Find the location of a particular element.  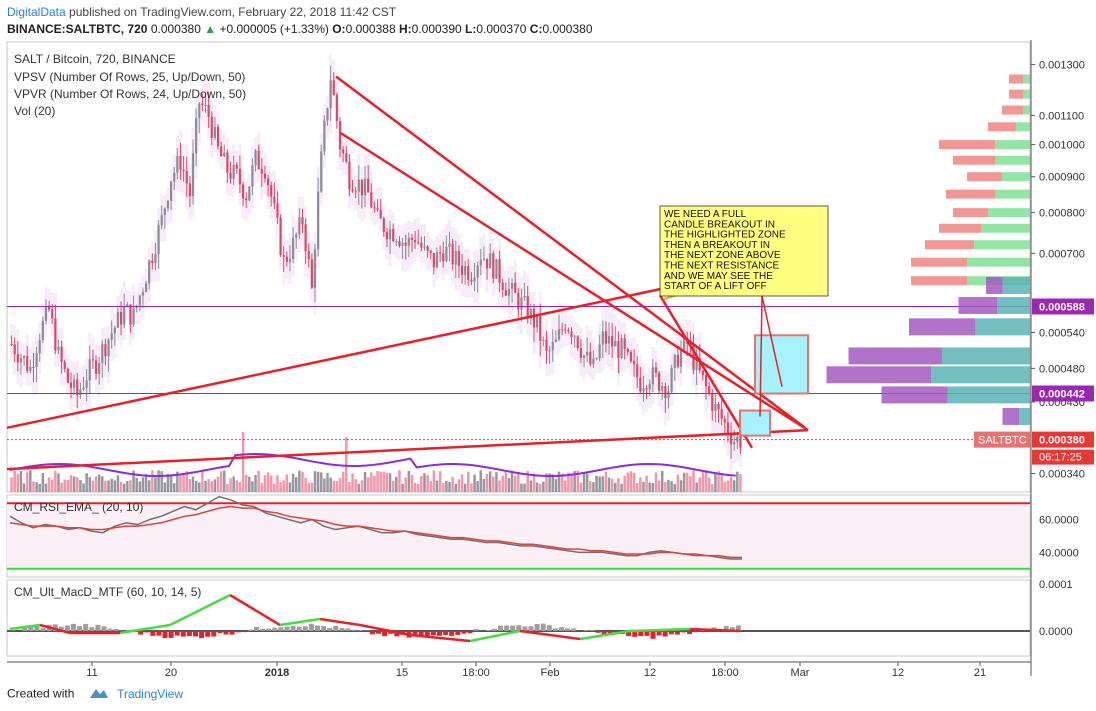

up-arrow-icon: ▲ is located at coordinates (210, 29).